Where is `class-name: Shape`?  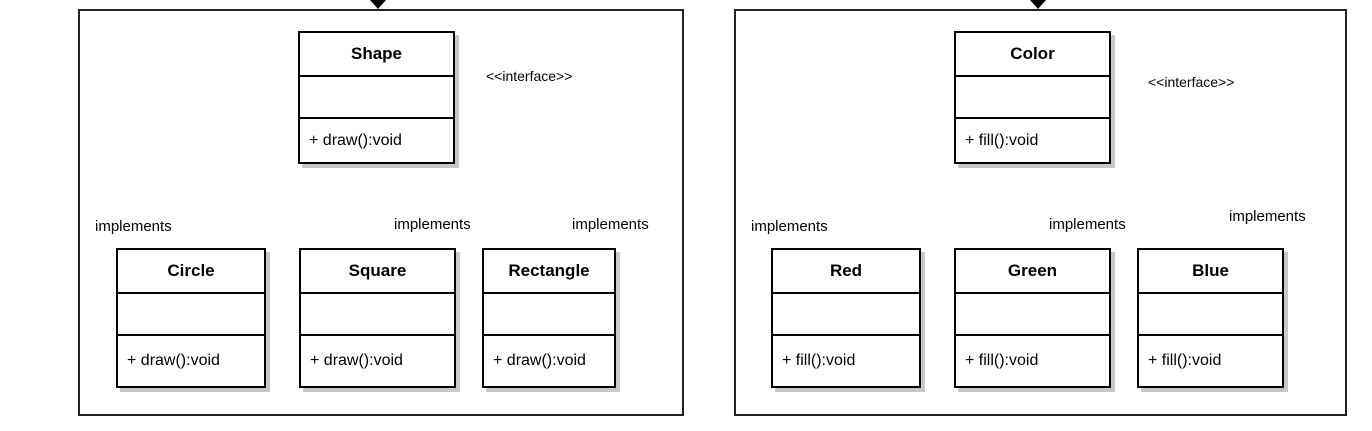
class-name: Shape is located at coordinates (376, 55).